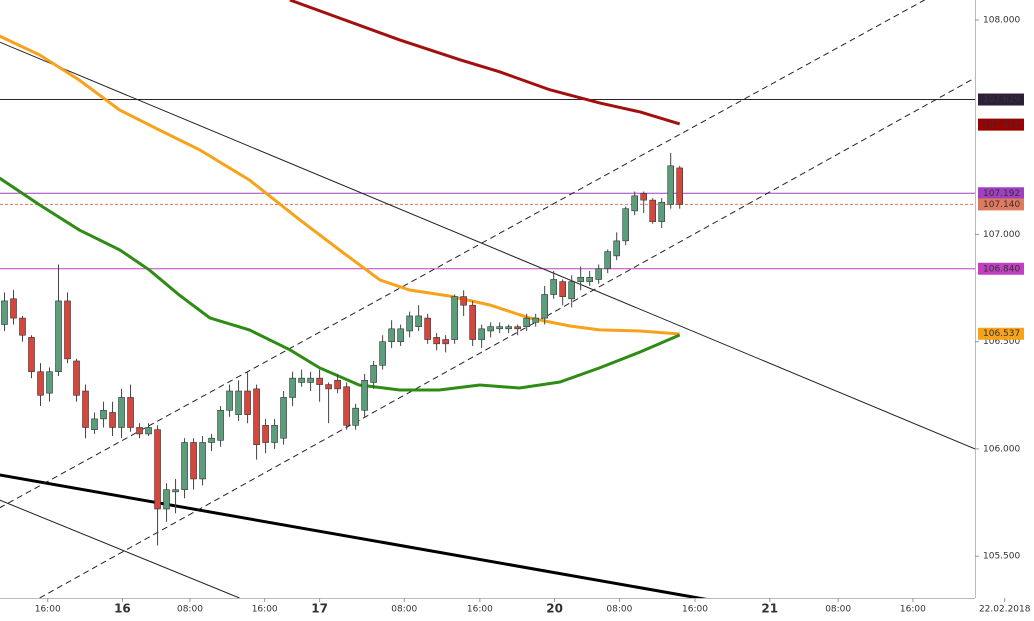 Image resolution: width=1034 pixels, height=621 pixels. I want to click on x-tick-label: 21, so click(769, 609).